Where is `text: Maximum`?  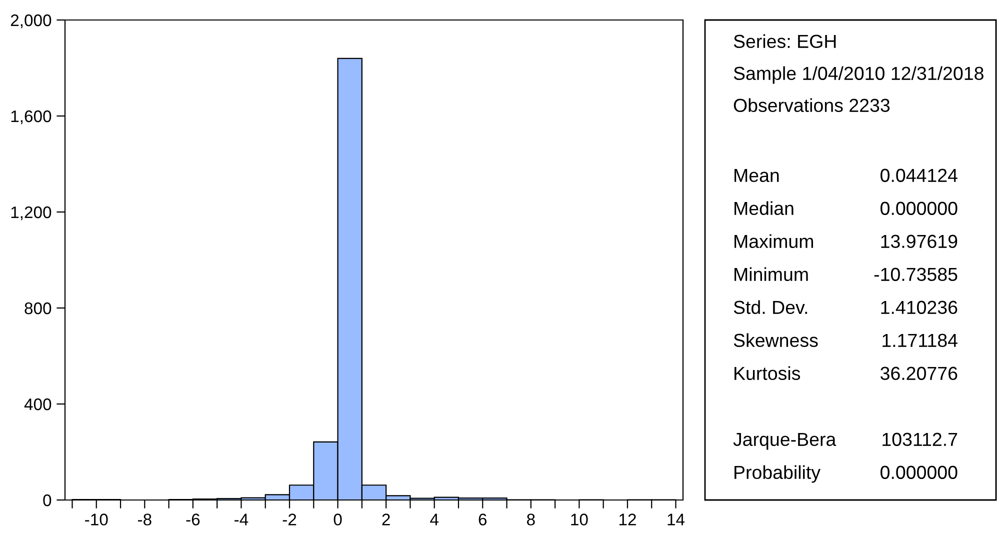 text: Maximum is located at coordinates (774, 241).